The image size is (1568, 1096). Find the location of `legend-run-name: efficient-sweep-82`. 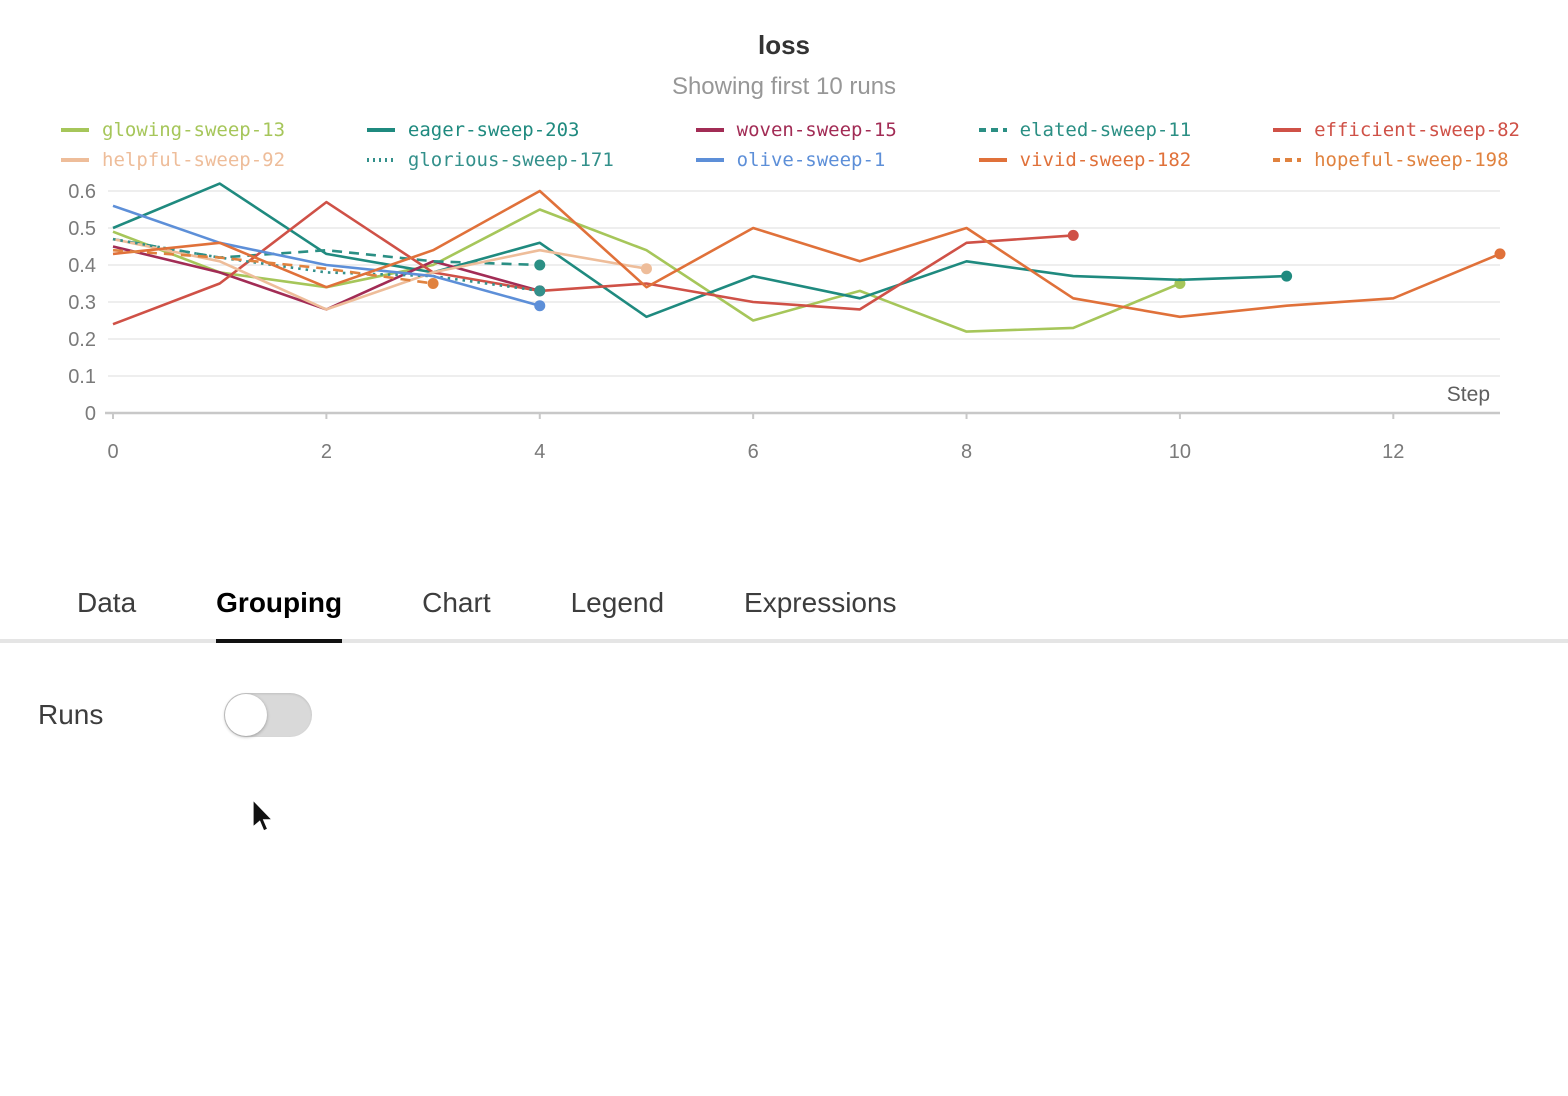

legend-run-name: efficient-sweep-82 is located at coordinates (1417, 130).